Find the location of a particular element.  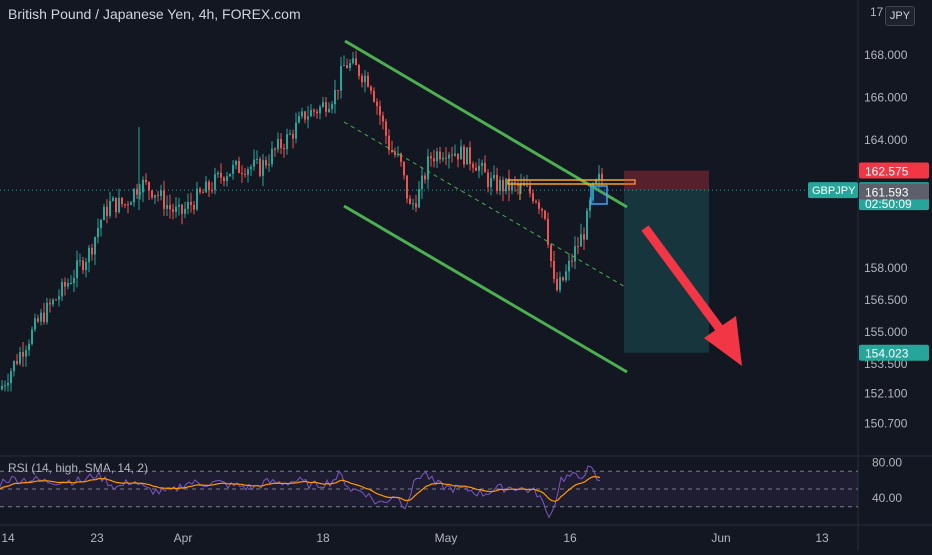

stop-loss-zone is located at coordinates (666, 180).